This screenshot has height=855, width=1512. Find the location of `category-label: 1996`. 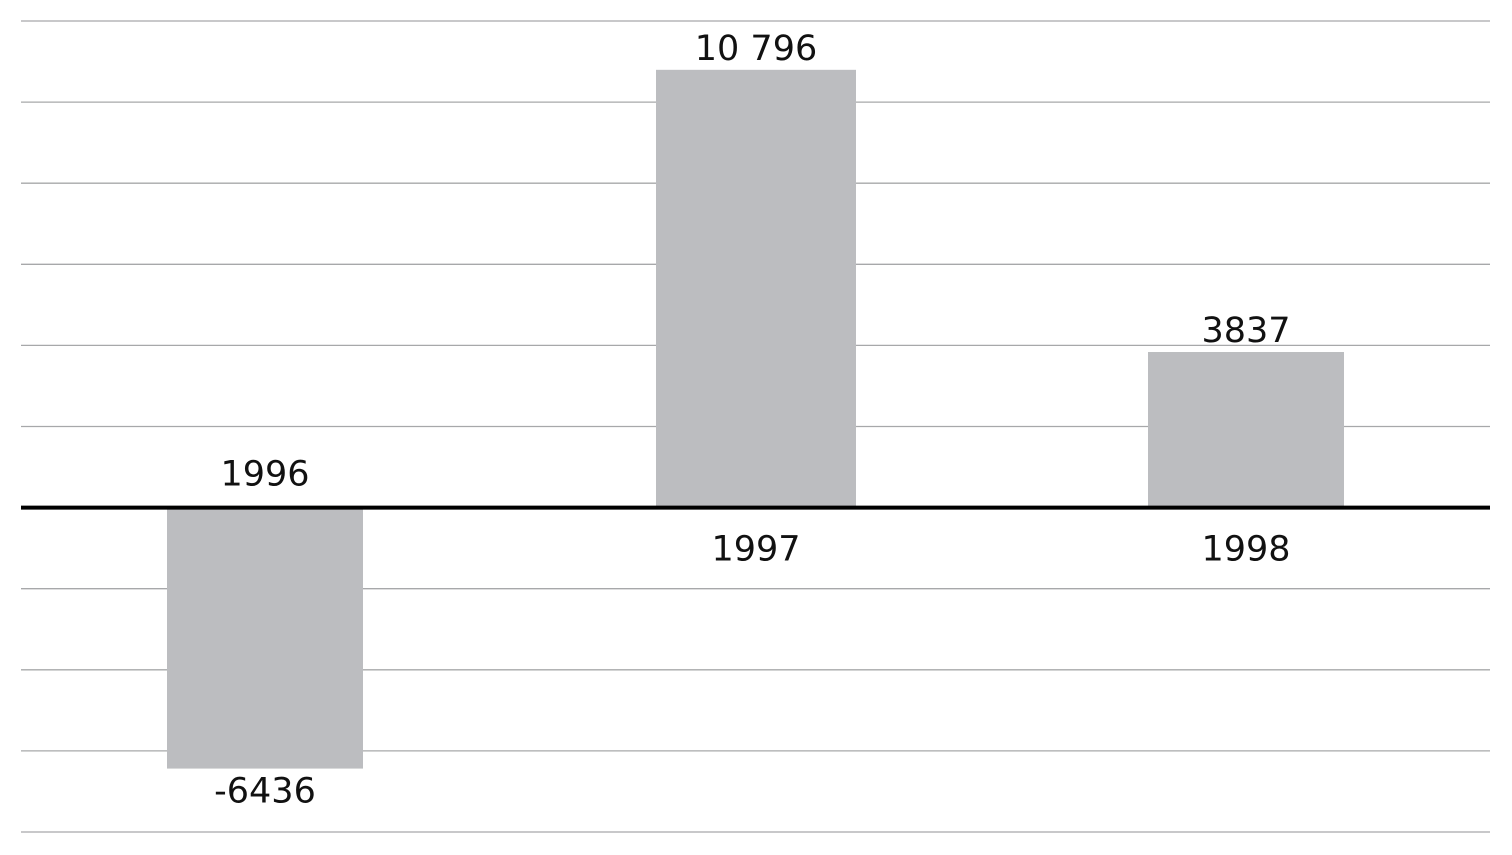

category-label: 1996 is located at coordinates (264, 475).